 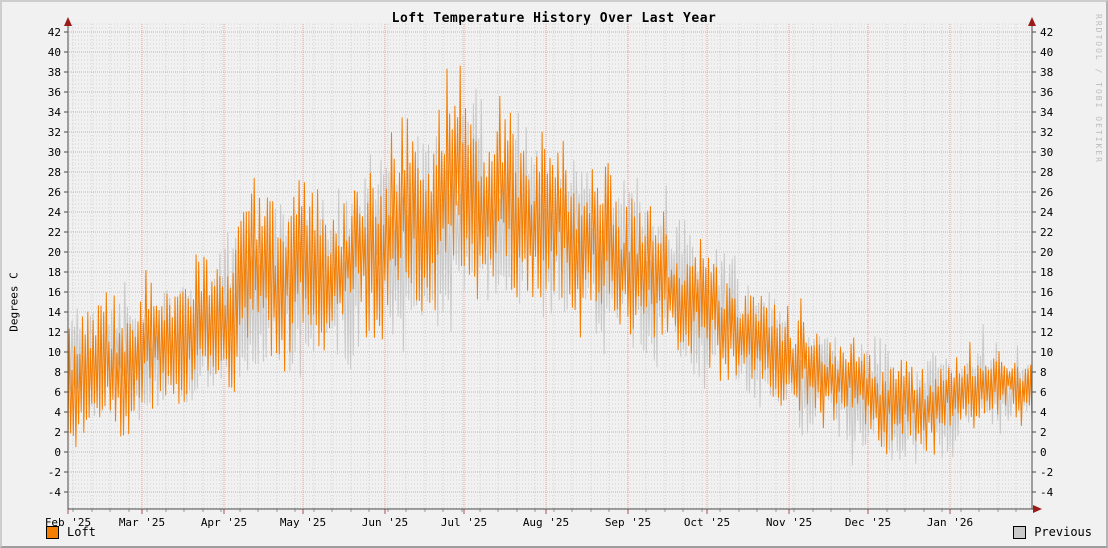 I want to click on y-axis-tick-label-right: 28, so click(x=1046, y=172).